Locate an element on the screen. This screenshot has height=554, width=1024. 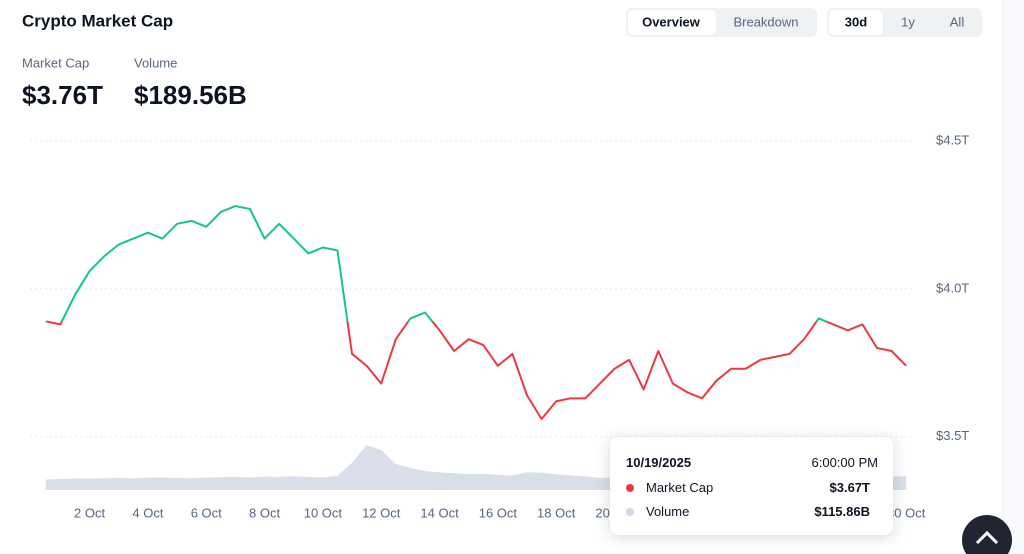
tooltip-value: $3.67T is located at coordinates (849, 487).